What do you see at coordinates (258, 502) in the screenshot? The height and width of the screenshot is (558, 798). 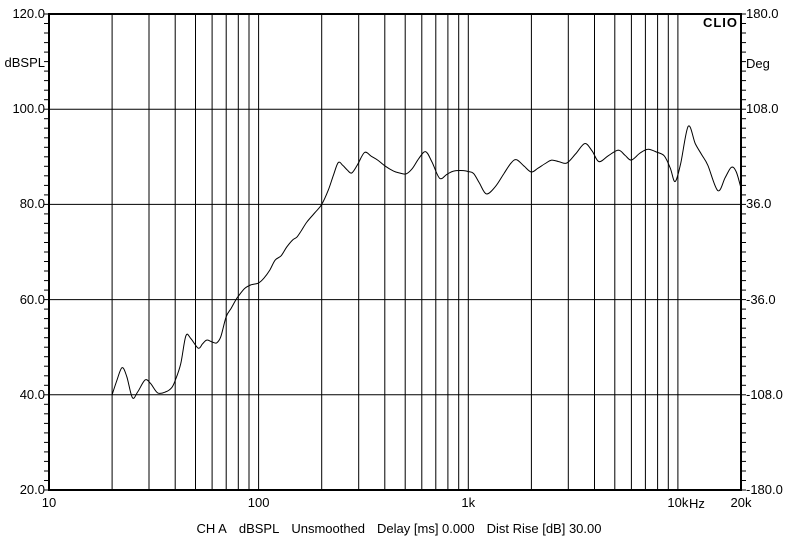 I see `x-axis-label-100: 100` at bounding box center [258, 502].